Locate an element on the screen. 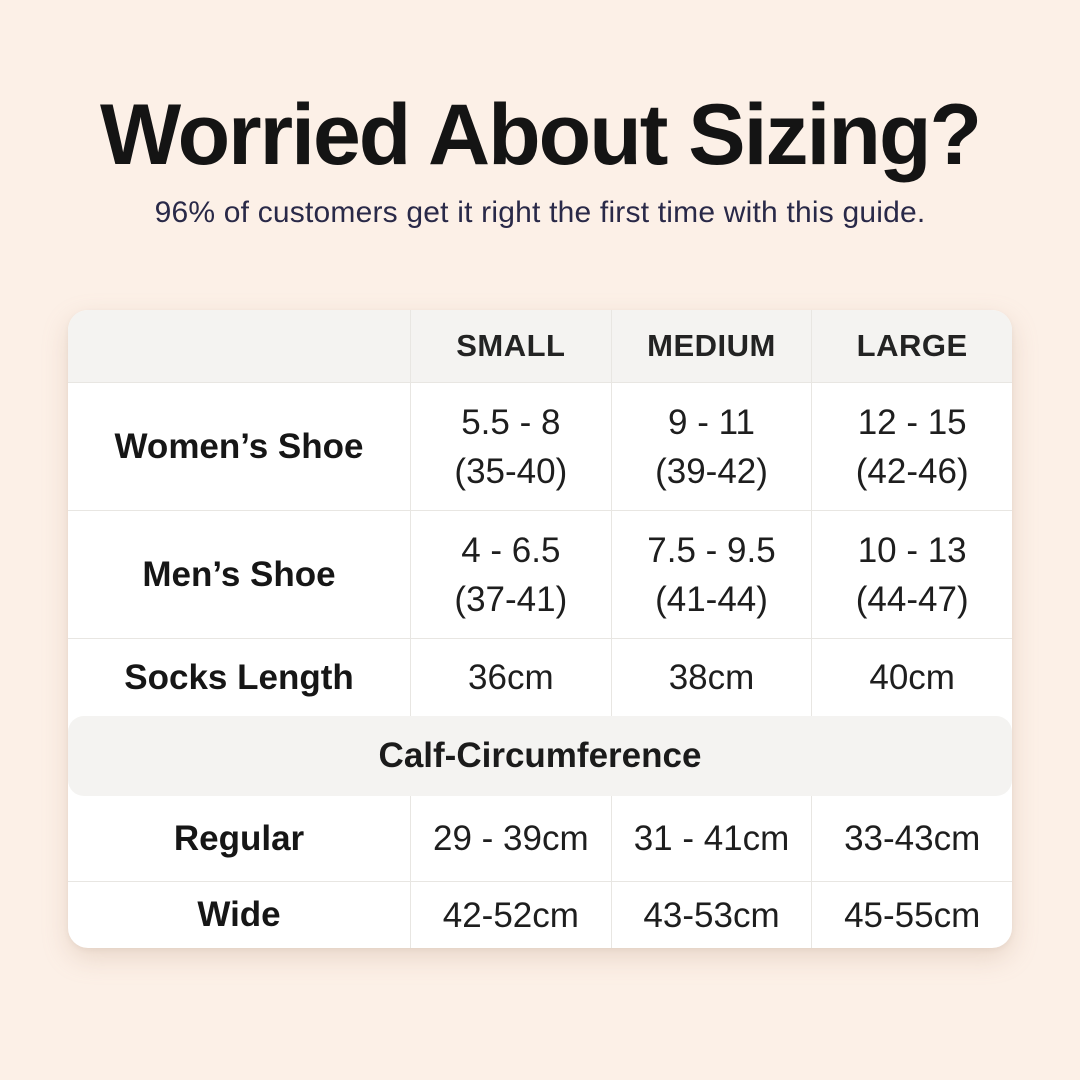  cell-large: 12 - 15 (42-46) is located at coordinates (911, 446).